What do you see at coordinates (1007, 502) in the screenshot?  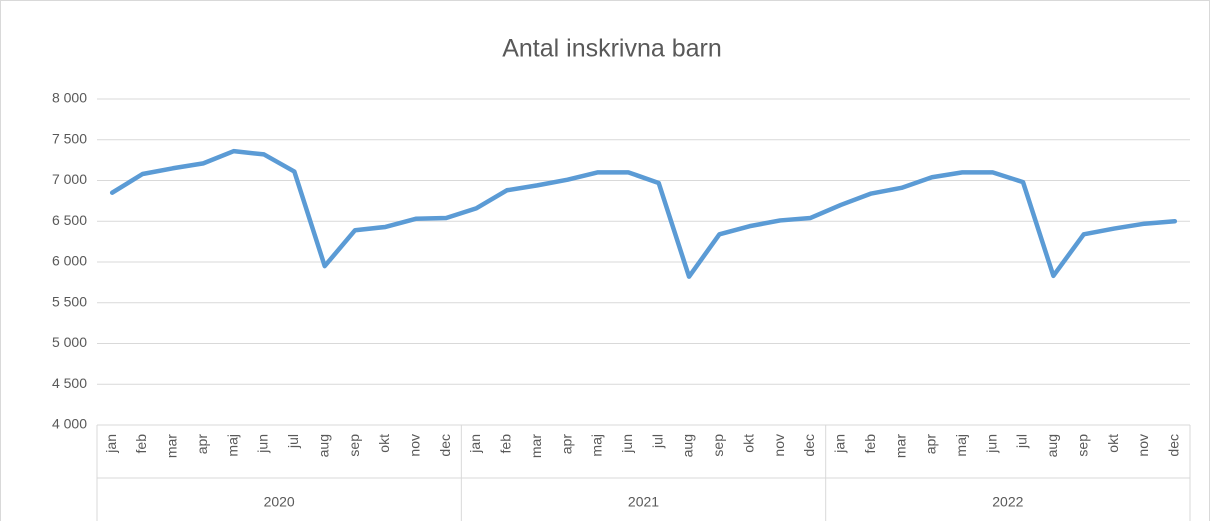 I see `group-label: 2022` at bounding box center [1007, 502].